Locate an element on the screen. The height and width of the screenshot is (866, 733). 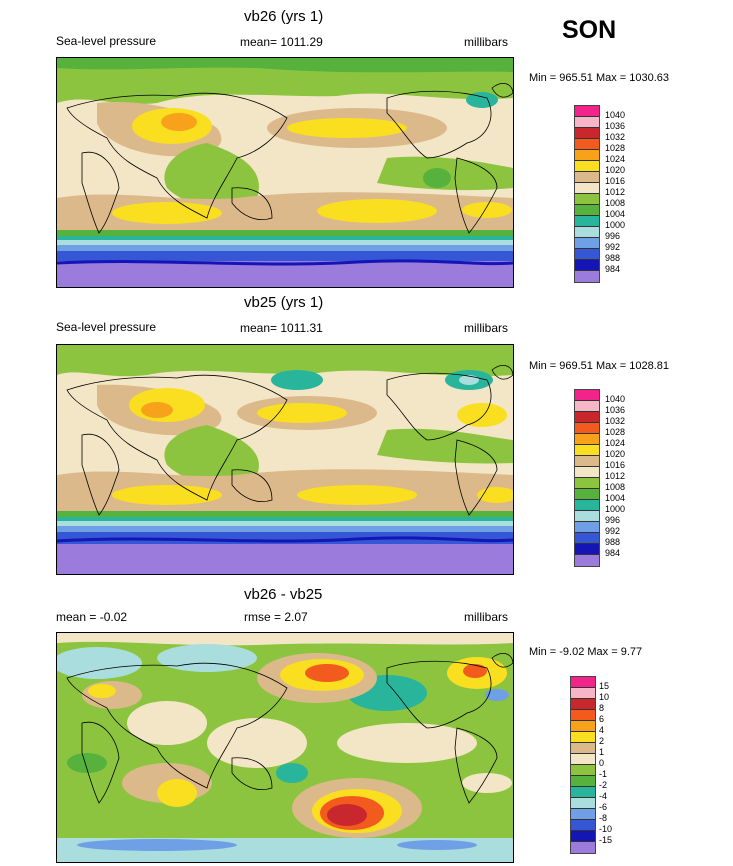
panel1-field-label: Sea-level pressure is located at coordinates (106, 41).